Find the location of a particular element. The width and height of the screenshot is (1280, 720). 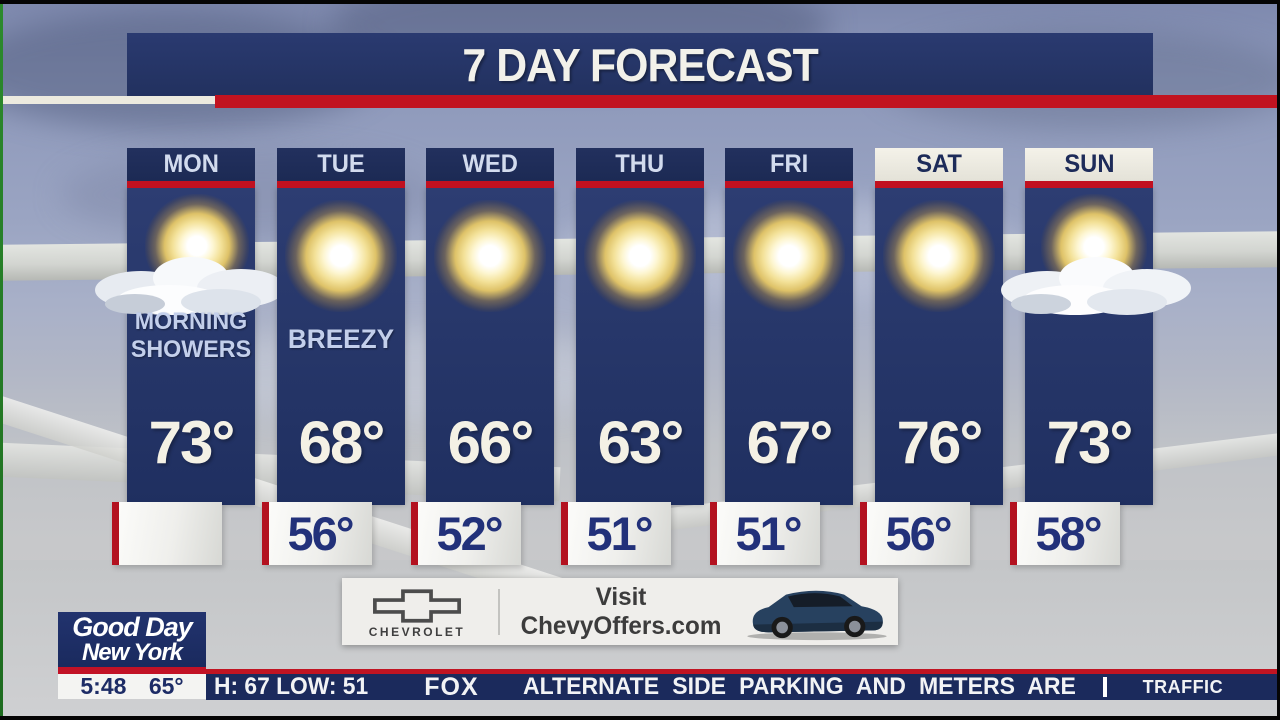

day-header: SUN is located at coordinates (1089, 164).